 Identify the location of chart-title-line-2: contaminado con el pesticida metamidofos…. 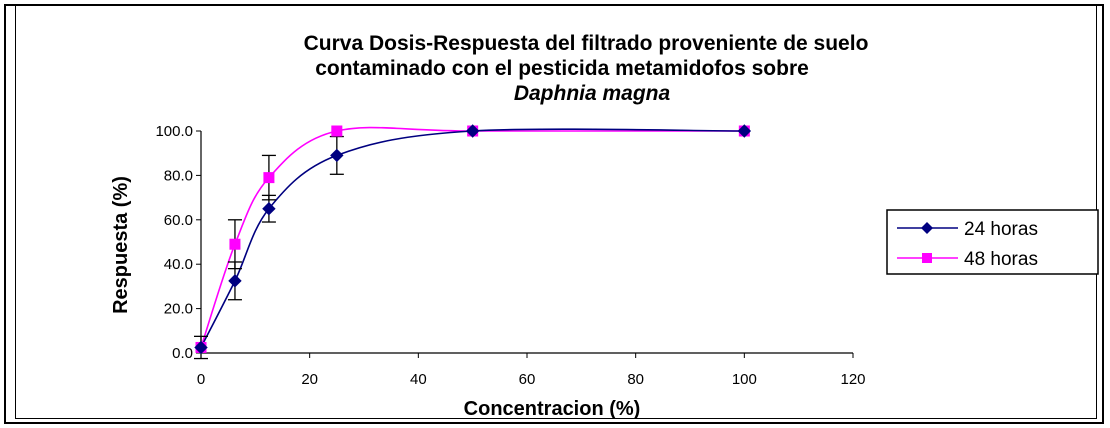
(562, 68).